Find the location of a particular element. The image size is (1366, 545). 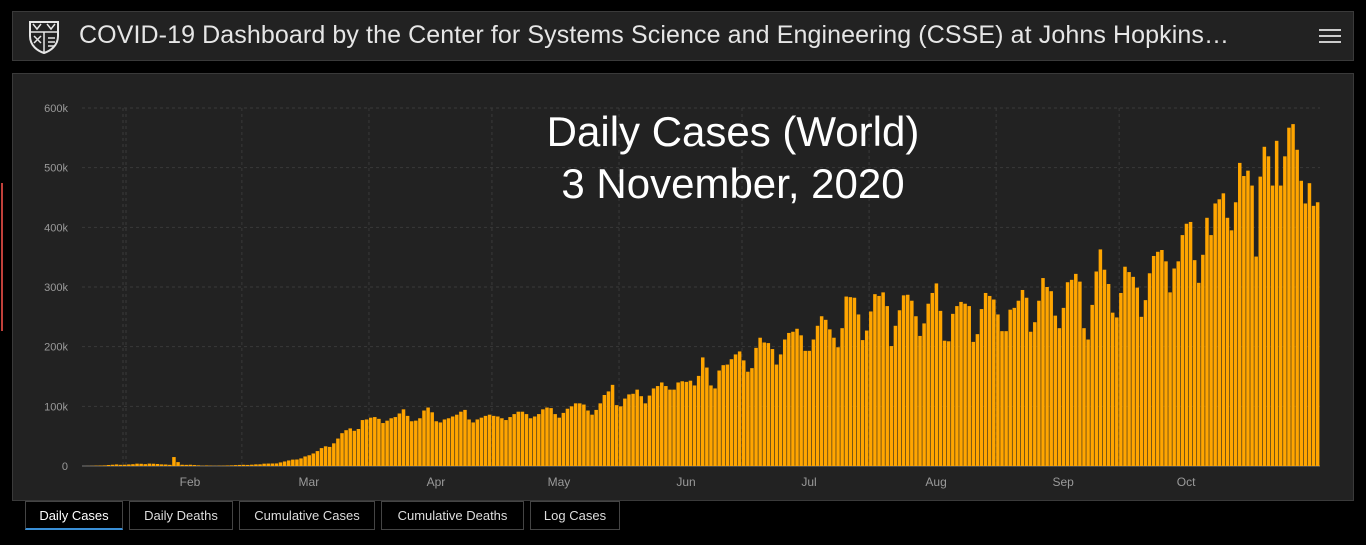

y-tick-label: 600k is located at coordinates (56, 109).